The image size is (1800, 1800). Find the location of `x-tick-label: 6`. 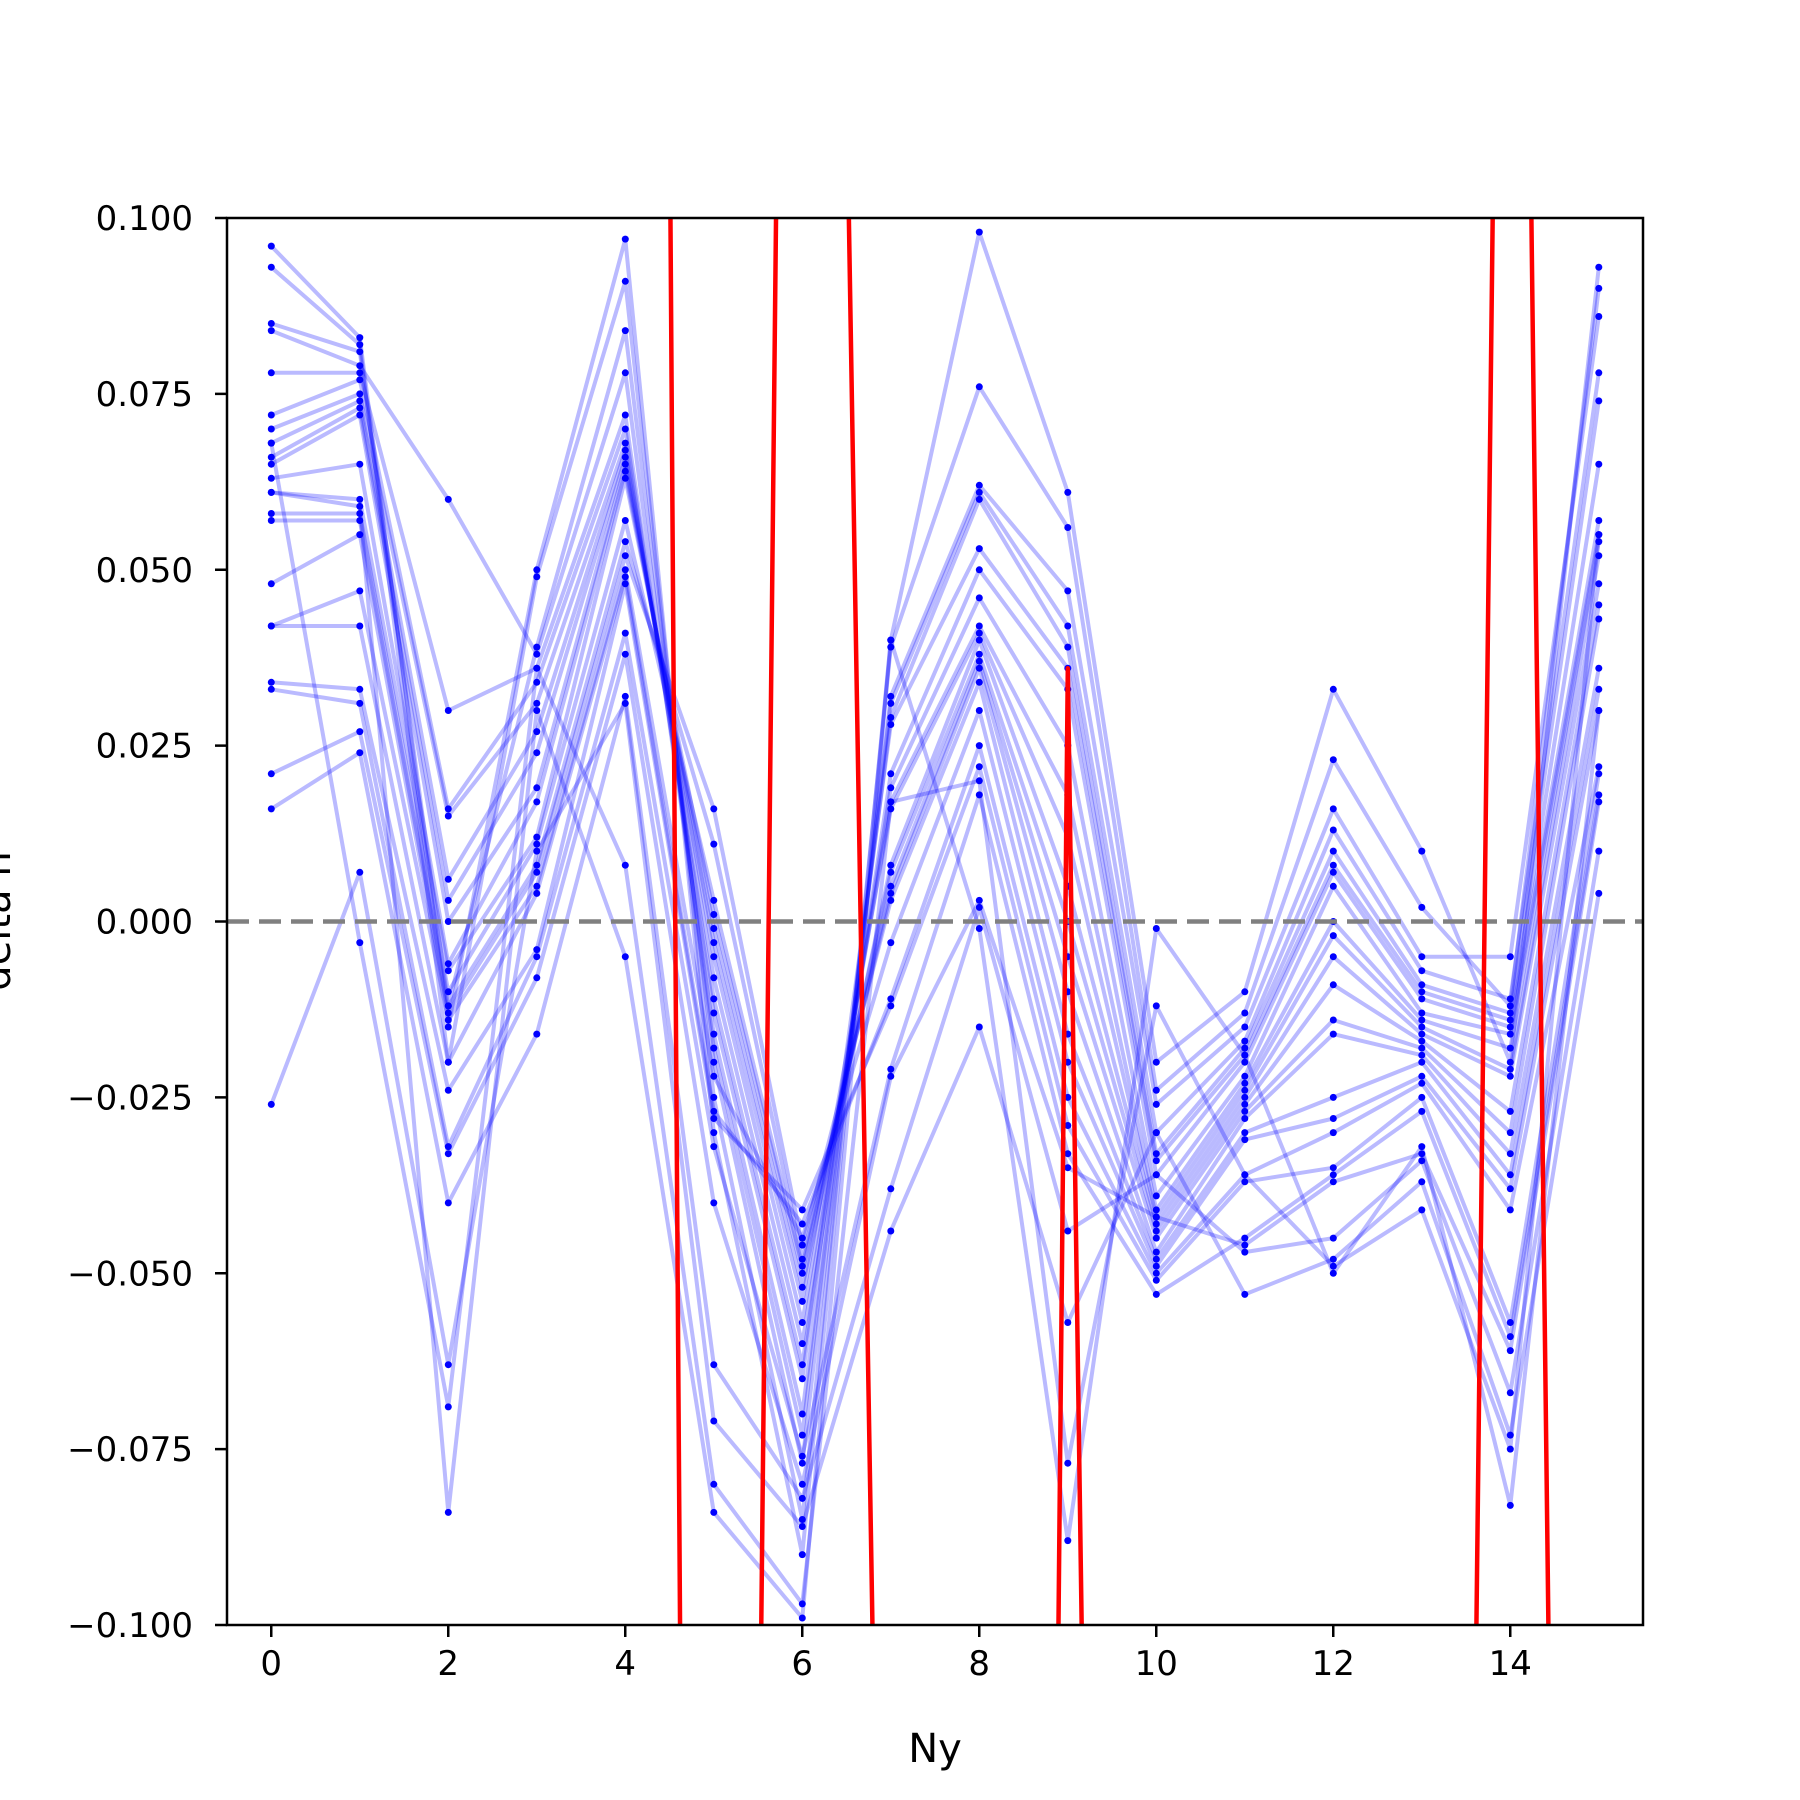

x-tick-label: 6 is located at coordinates (802, 1664).